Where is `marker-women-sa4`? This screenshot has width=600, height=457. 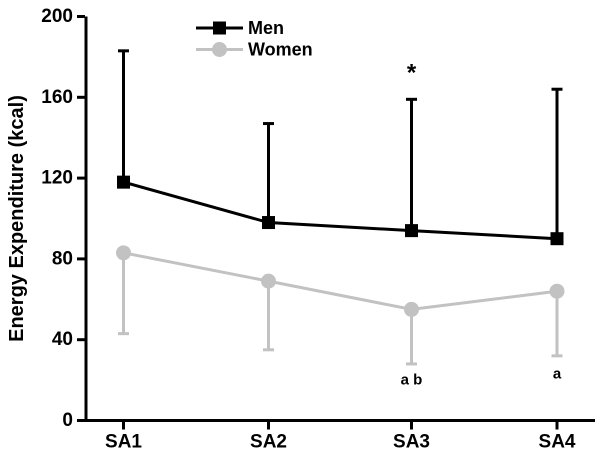
marker-women-sa4 is located at coordinates (557, 291).